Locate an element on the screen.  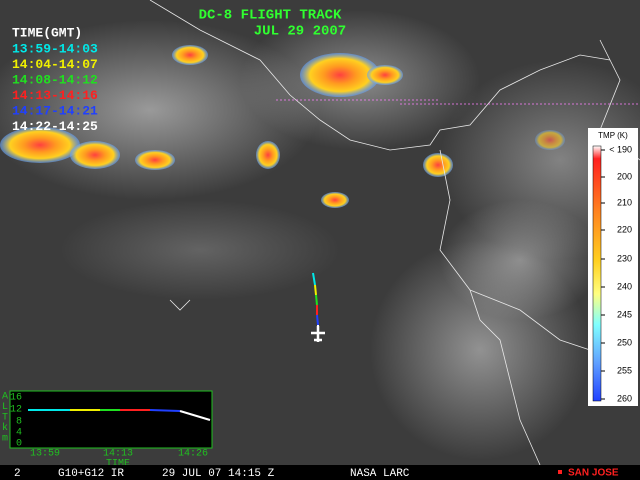
y-axis-label: L is located at coordinates (5, 407).